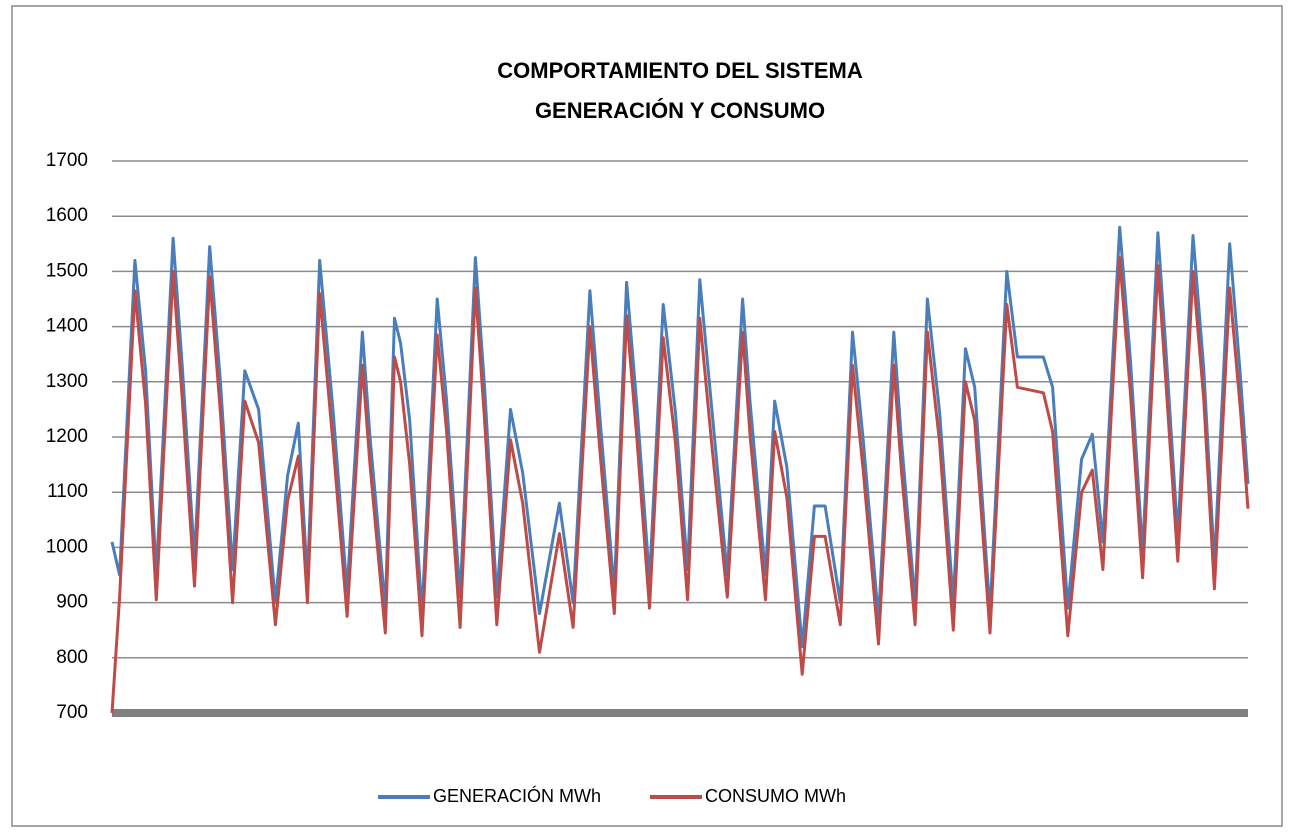 The height and width of the screenshot is (839, 1294). I want to click on chart-title: COMPORTAMIENTO DEL SISTEMA, so click(680, 70).